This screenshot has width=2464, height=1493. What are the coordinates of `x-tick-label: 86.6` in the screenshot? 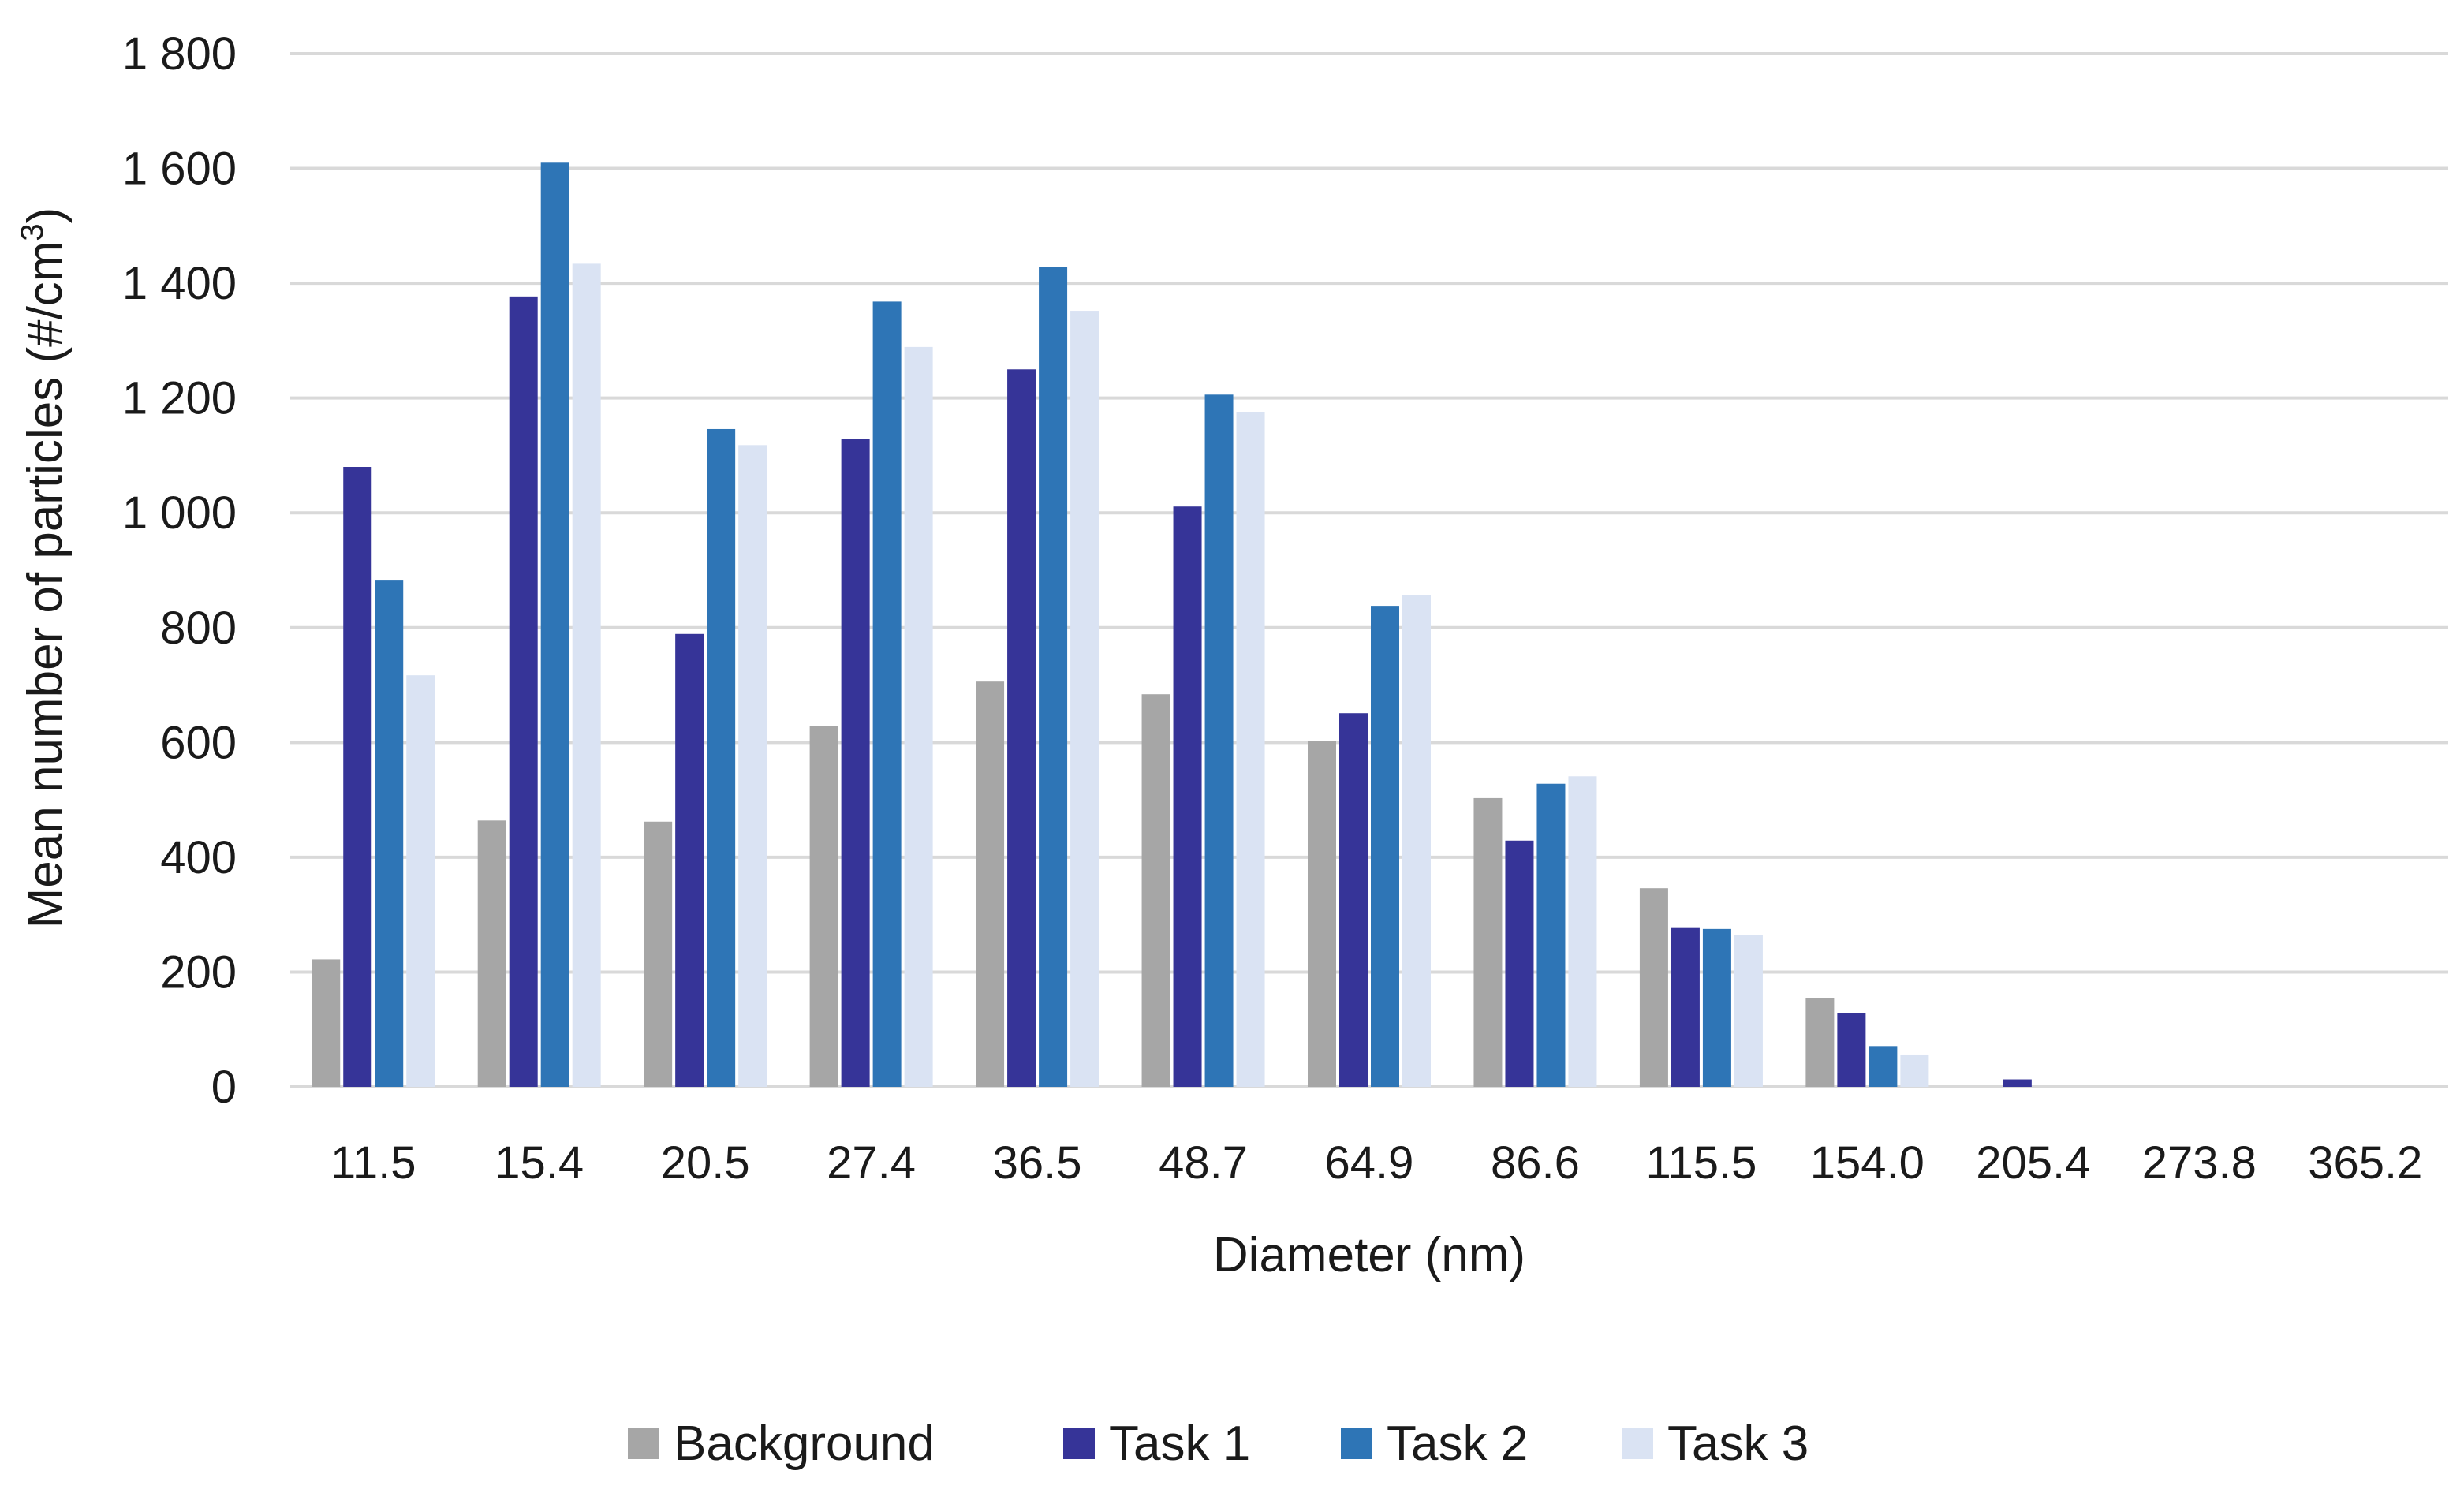 It's located at (1535, 1163).